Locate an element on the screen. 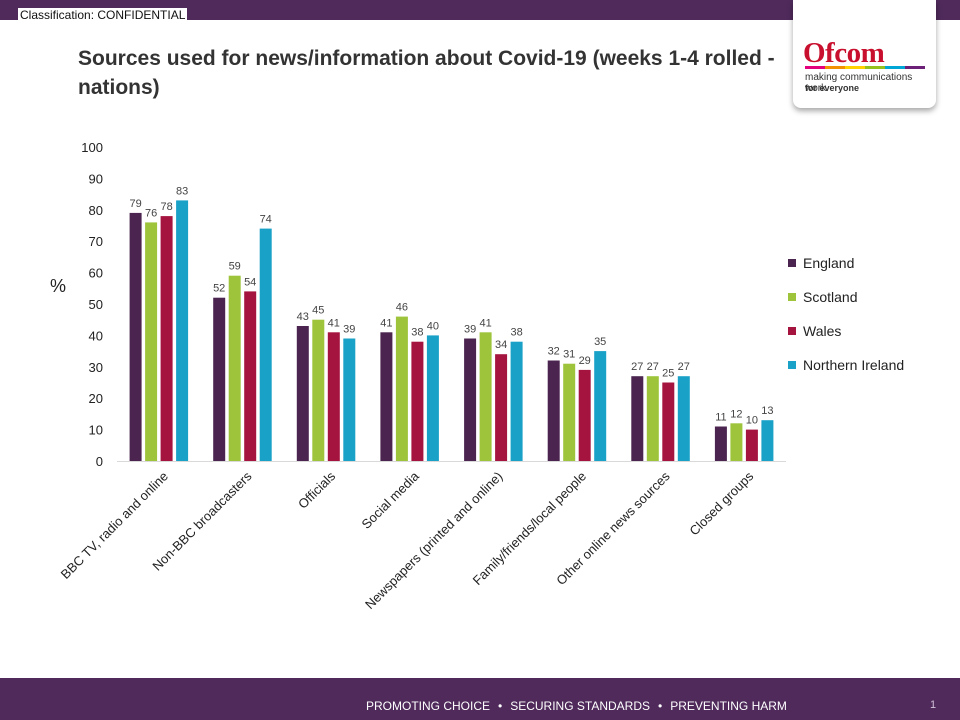 The height and width of the screenshot is (720, 960). x-tick-label: Closed groups is located at coordinates (721, 503).